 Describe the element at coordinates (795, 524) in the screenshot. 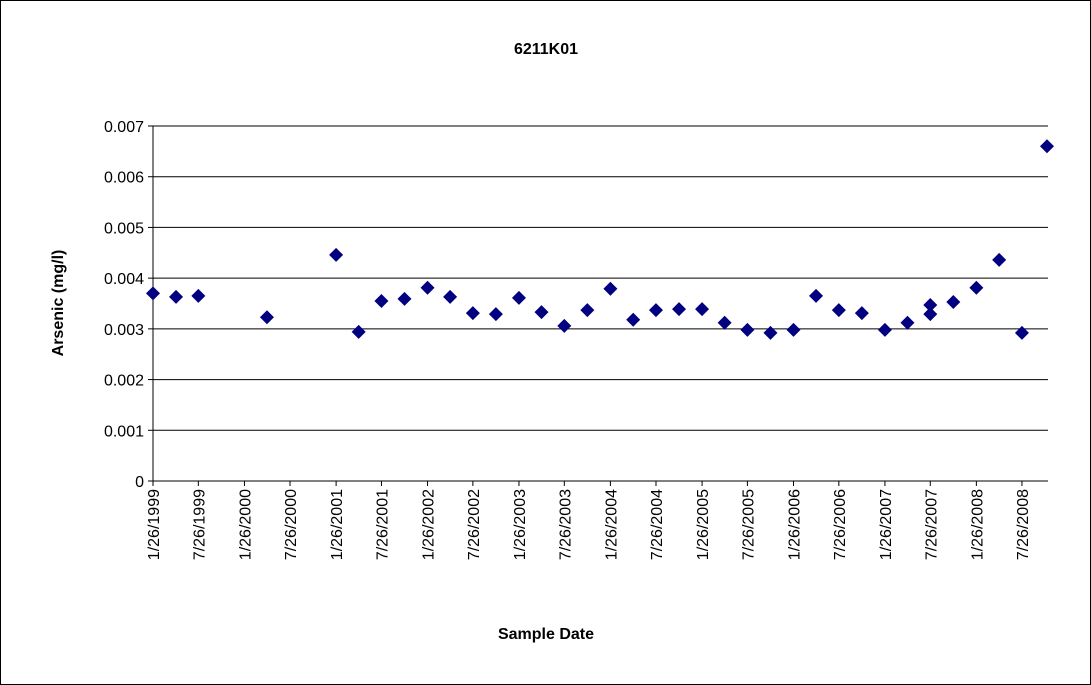

I see `x-tick-label: 1/26/2006` at that location.